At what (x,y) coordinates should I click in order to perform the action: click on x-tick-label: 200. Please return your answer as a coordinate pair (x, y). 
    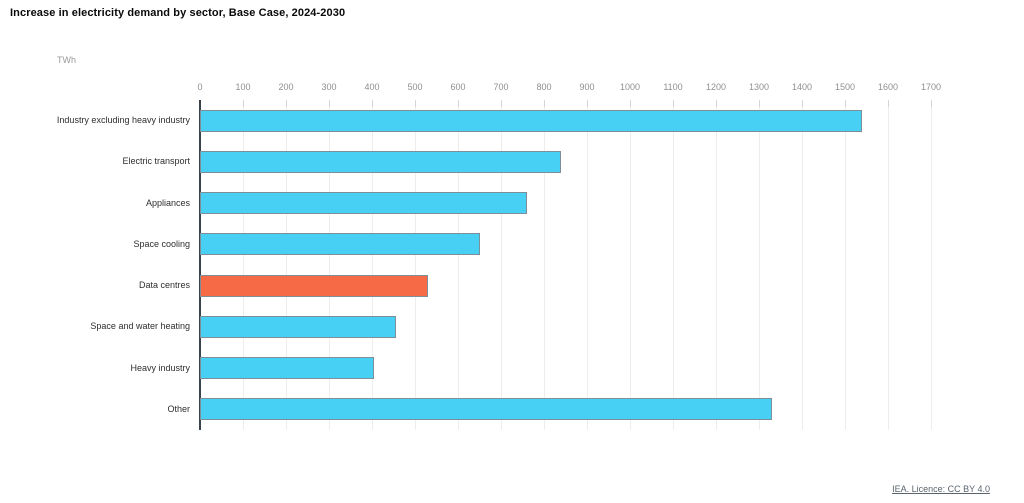
    Looking at the image, I should click on (286, 87).